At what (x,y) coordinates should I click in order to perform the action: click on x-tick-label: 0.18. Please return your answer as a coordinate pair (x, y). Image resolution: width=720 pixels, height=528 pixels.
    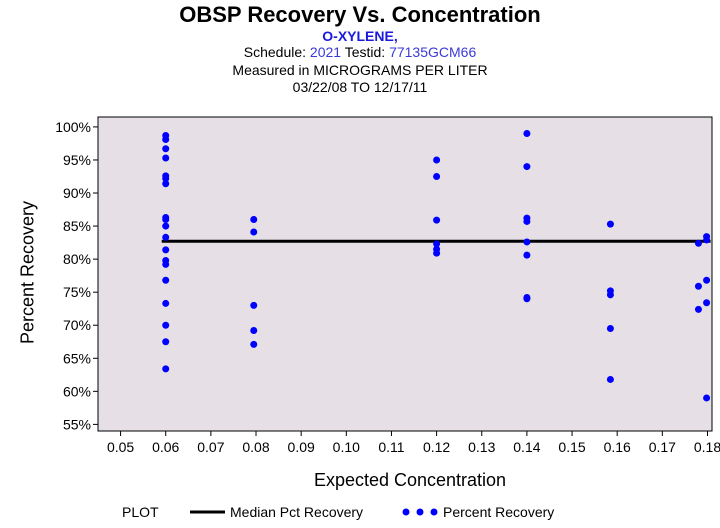
    Looking at the image, I should click on (707, 447).